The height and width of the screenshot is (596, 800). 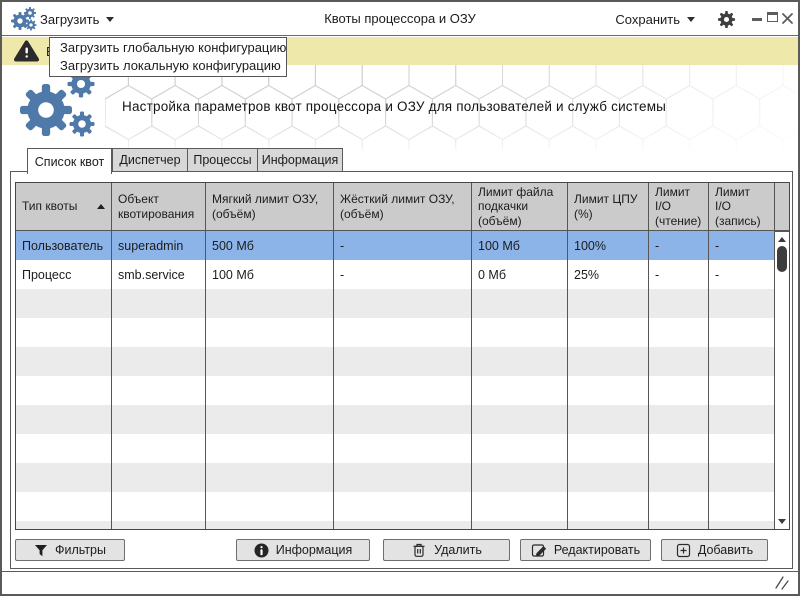 I want to click on table-cell: 0 Мб, so click(x=520, y=274).